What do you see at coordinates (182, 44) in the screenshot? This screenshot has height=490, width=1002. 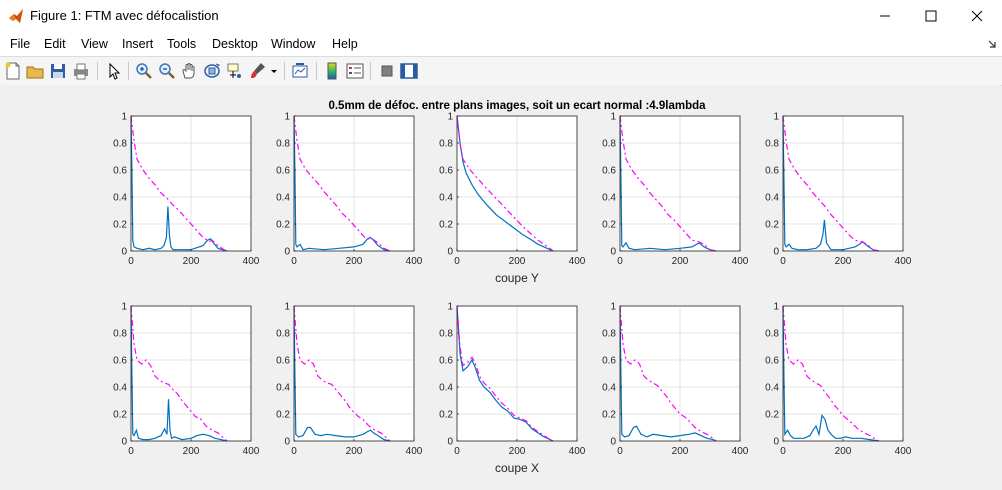 I see `menu-tools: Tools` at bounding box center [182, 44].